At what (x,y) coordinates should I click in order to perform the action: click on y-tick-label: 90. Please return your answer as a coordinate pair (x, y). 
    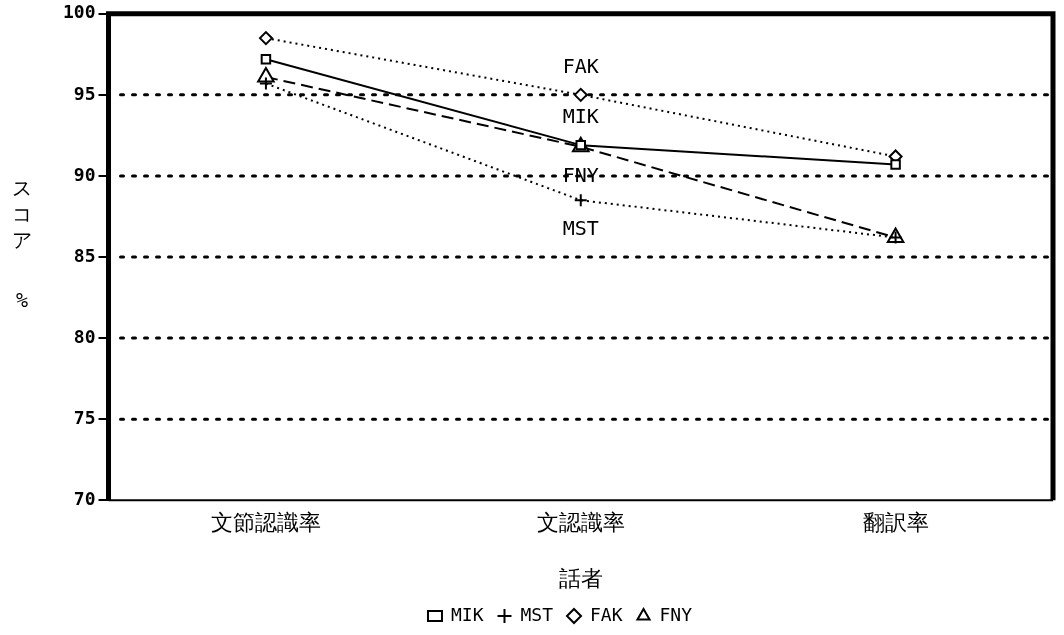
    Looking at the image, I should click on (84, 174).